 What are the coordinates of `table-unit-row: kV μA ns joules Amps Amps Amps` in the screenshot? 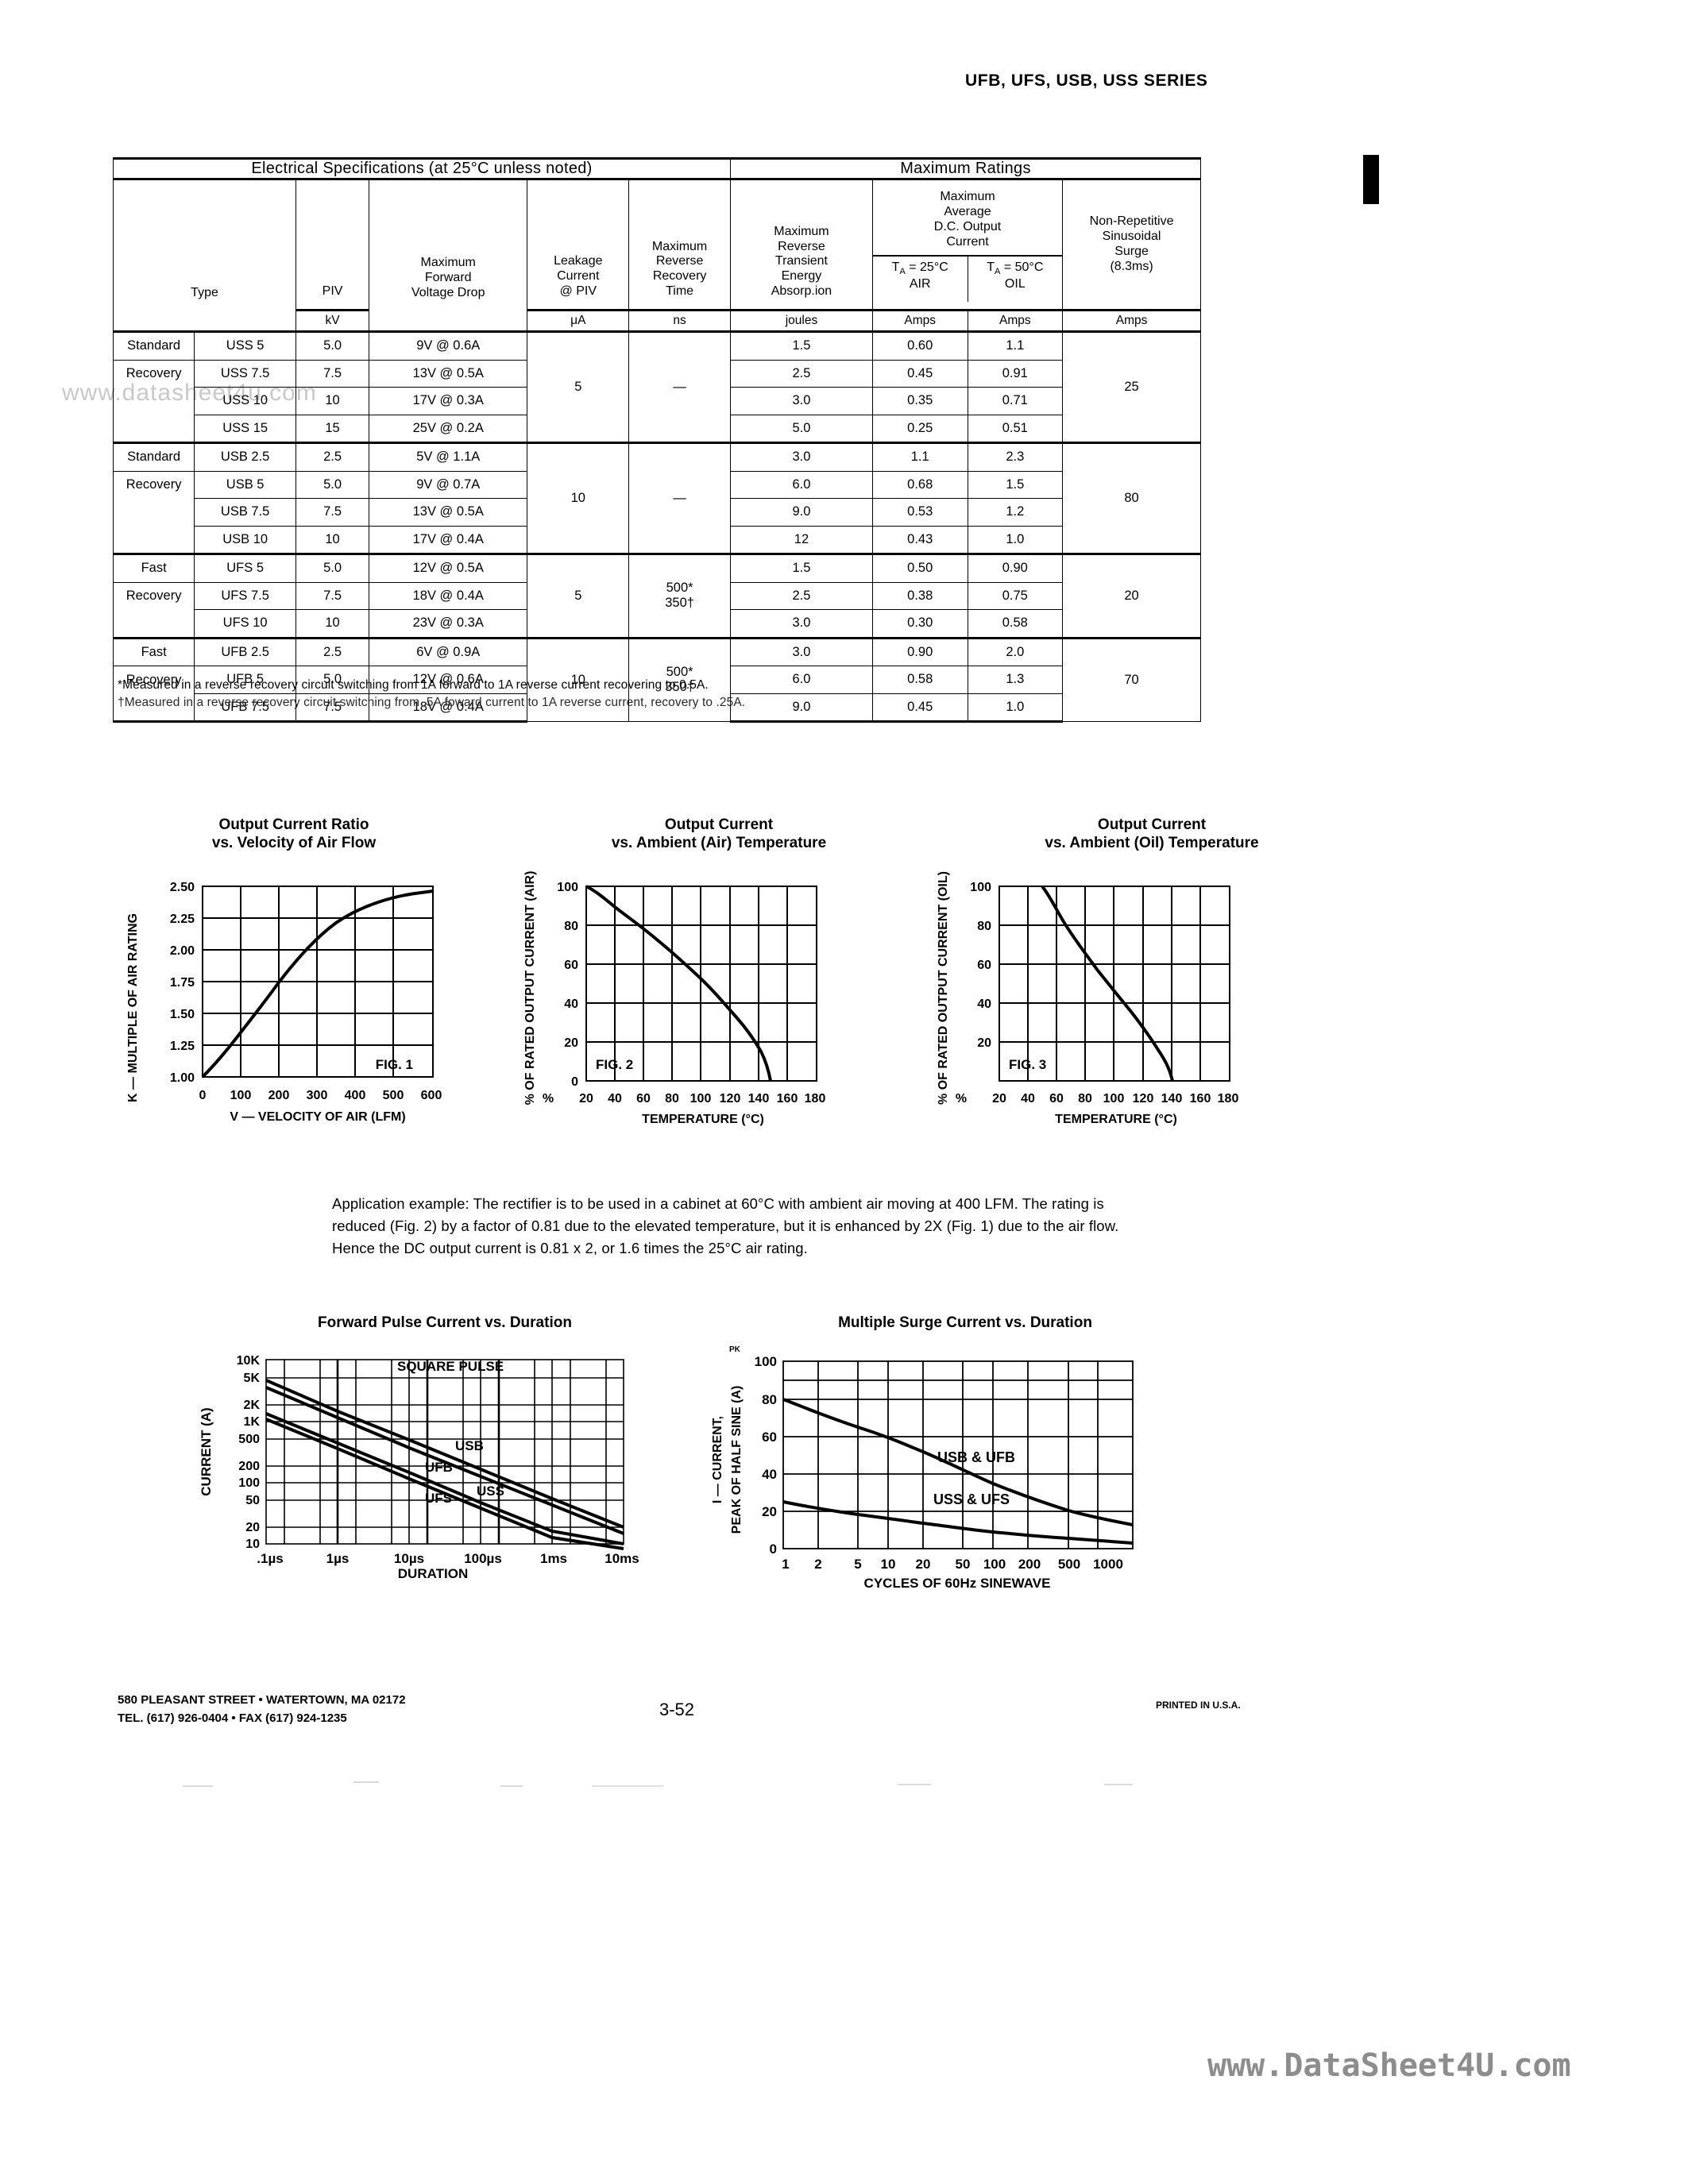 It's located at (656, 320).